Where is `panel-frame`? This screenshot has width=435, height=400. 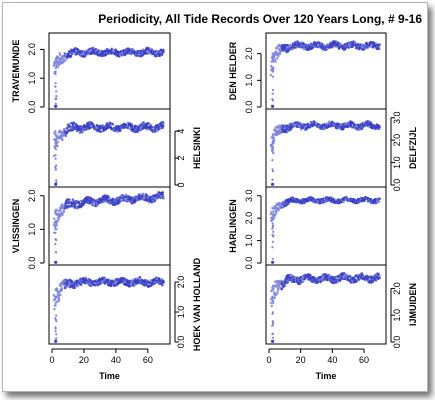 panel-frame is located at coordinates (109, 71).